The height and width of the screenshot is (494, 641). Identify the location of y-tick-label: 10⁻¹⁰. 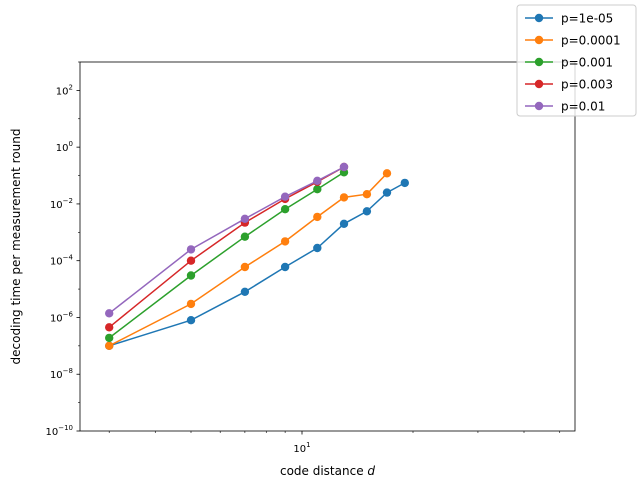
(59, 431).